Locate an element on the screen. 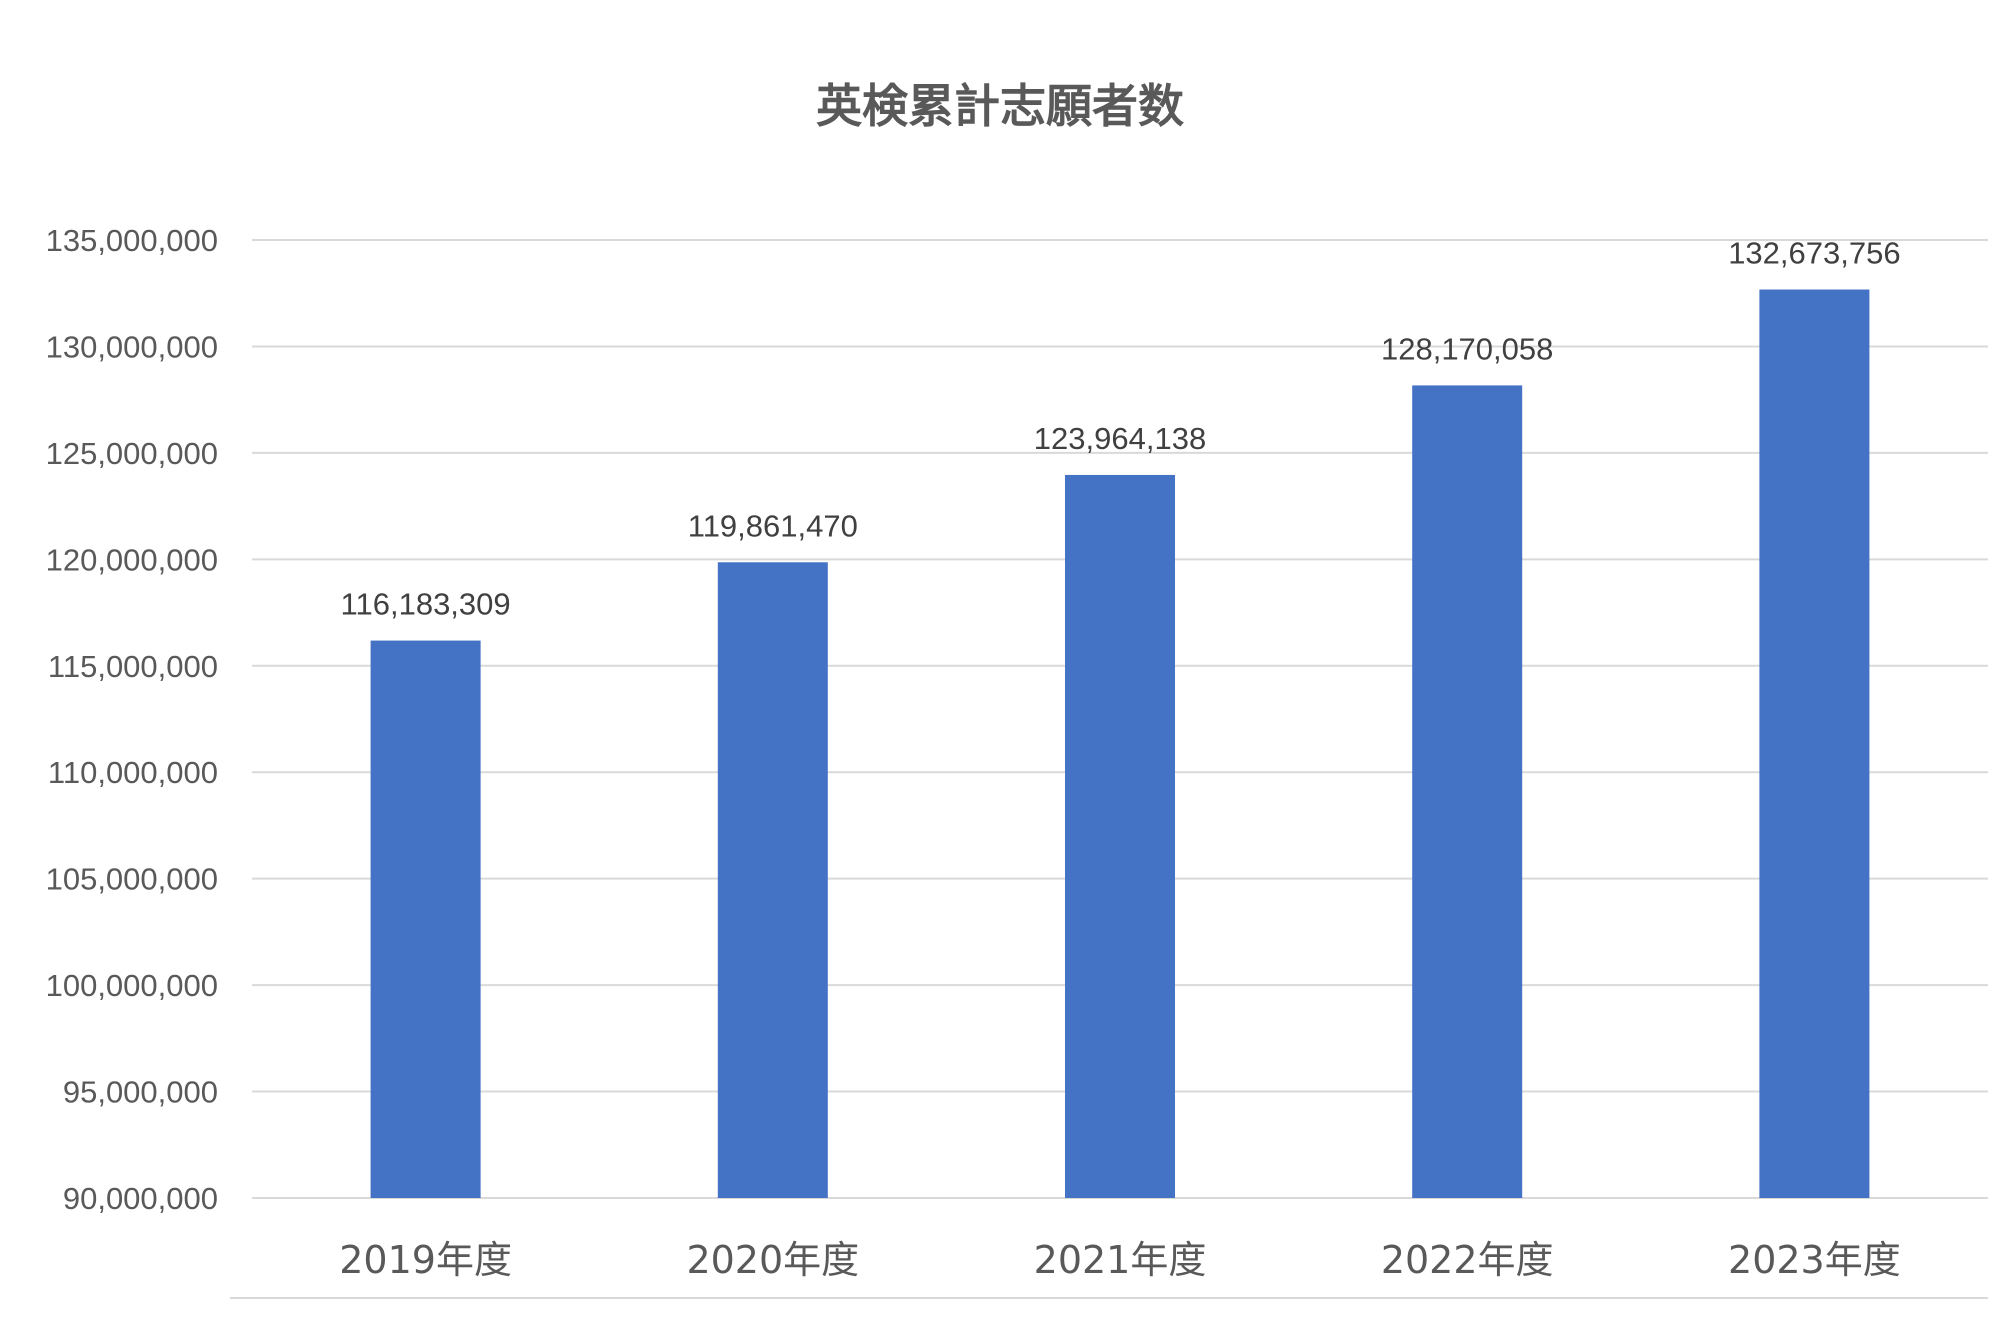 The width and height of the screenshot is (2000, 1324). data-label: 116,183,309 is located at coordinates (426, 604).